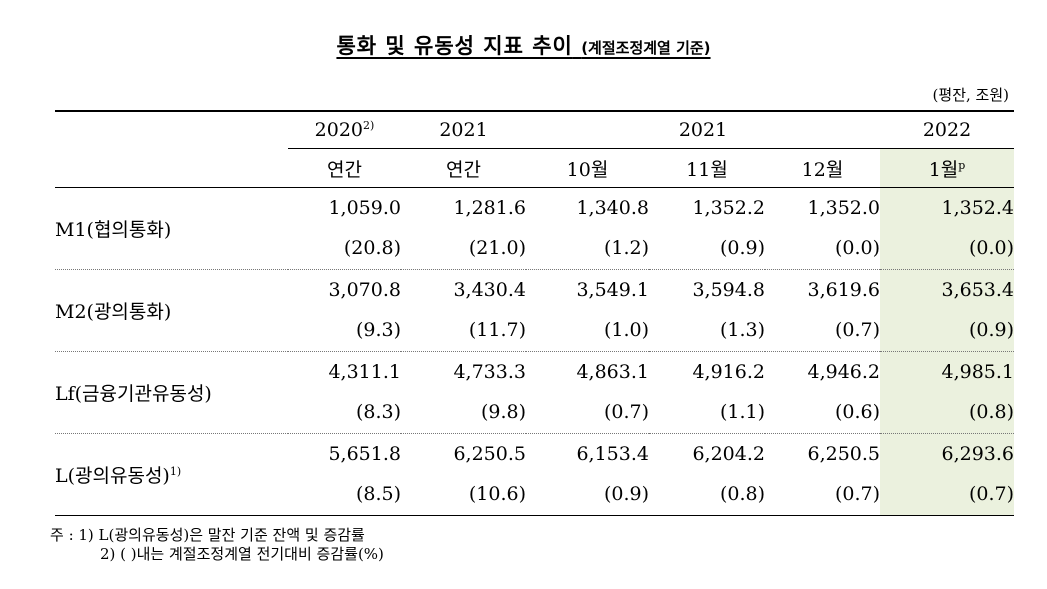  I want to click on row-label-m2: M2(광의통화), so click(113, 312).